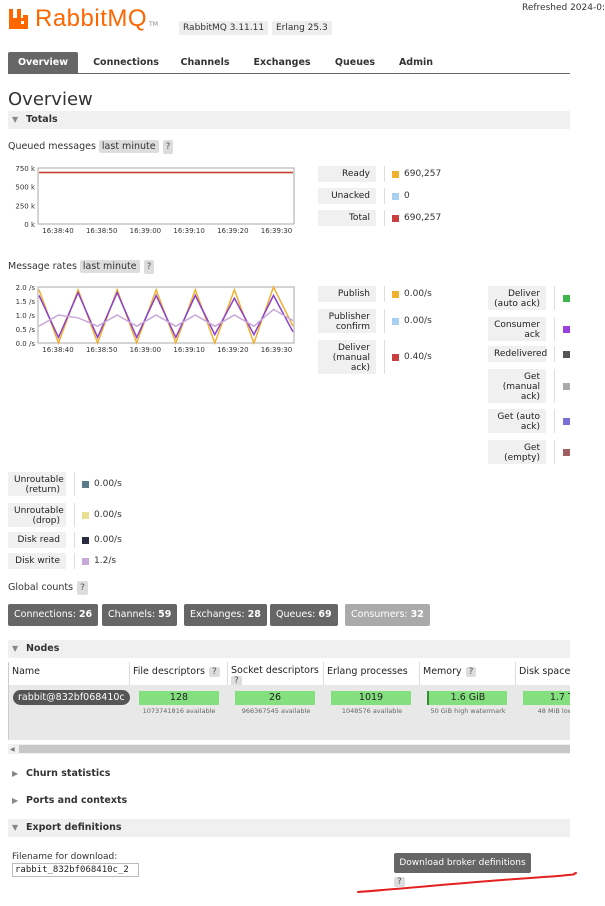 Image resolution: width=605 pixels, height=906 pixels. I want to click on count-value: 69, so click(325, 614).